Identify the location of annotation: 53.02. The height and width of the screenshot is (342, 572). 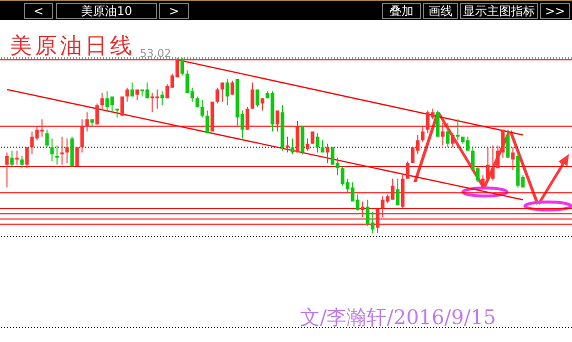
(156, 53).